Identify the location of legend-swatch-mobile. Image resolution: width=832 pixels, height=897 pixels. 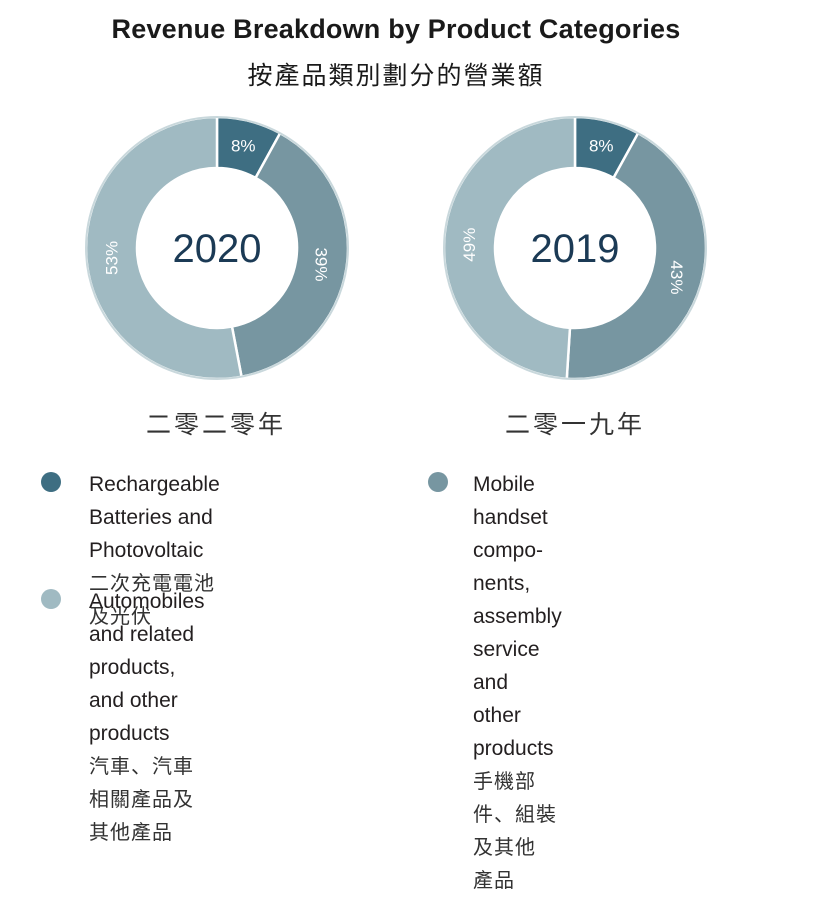
(438, 482).